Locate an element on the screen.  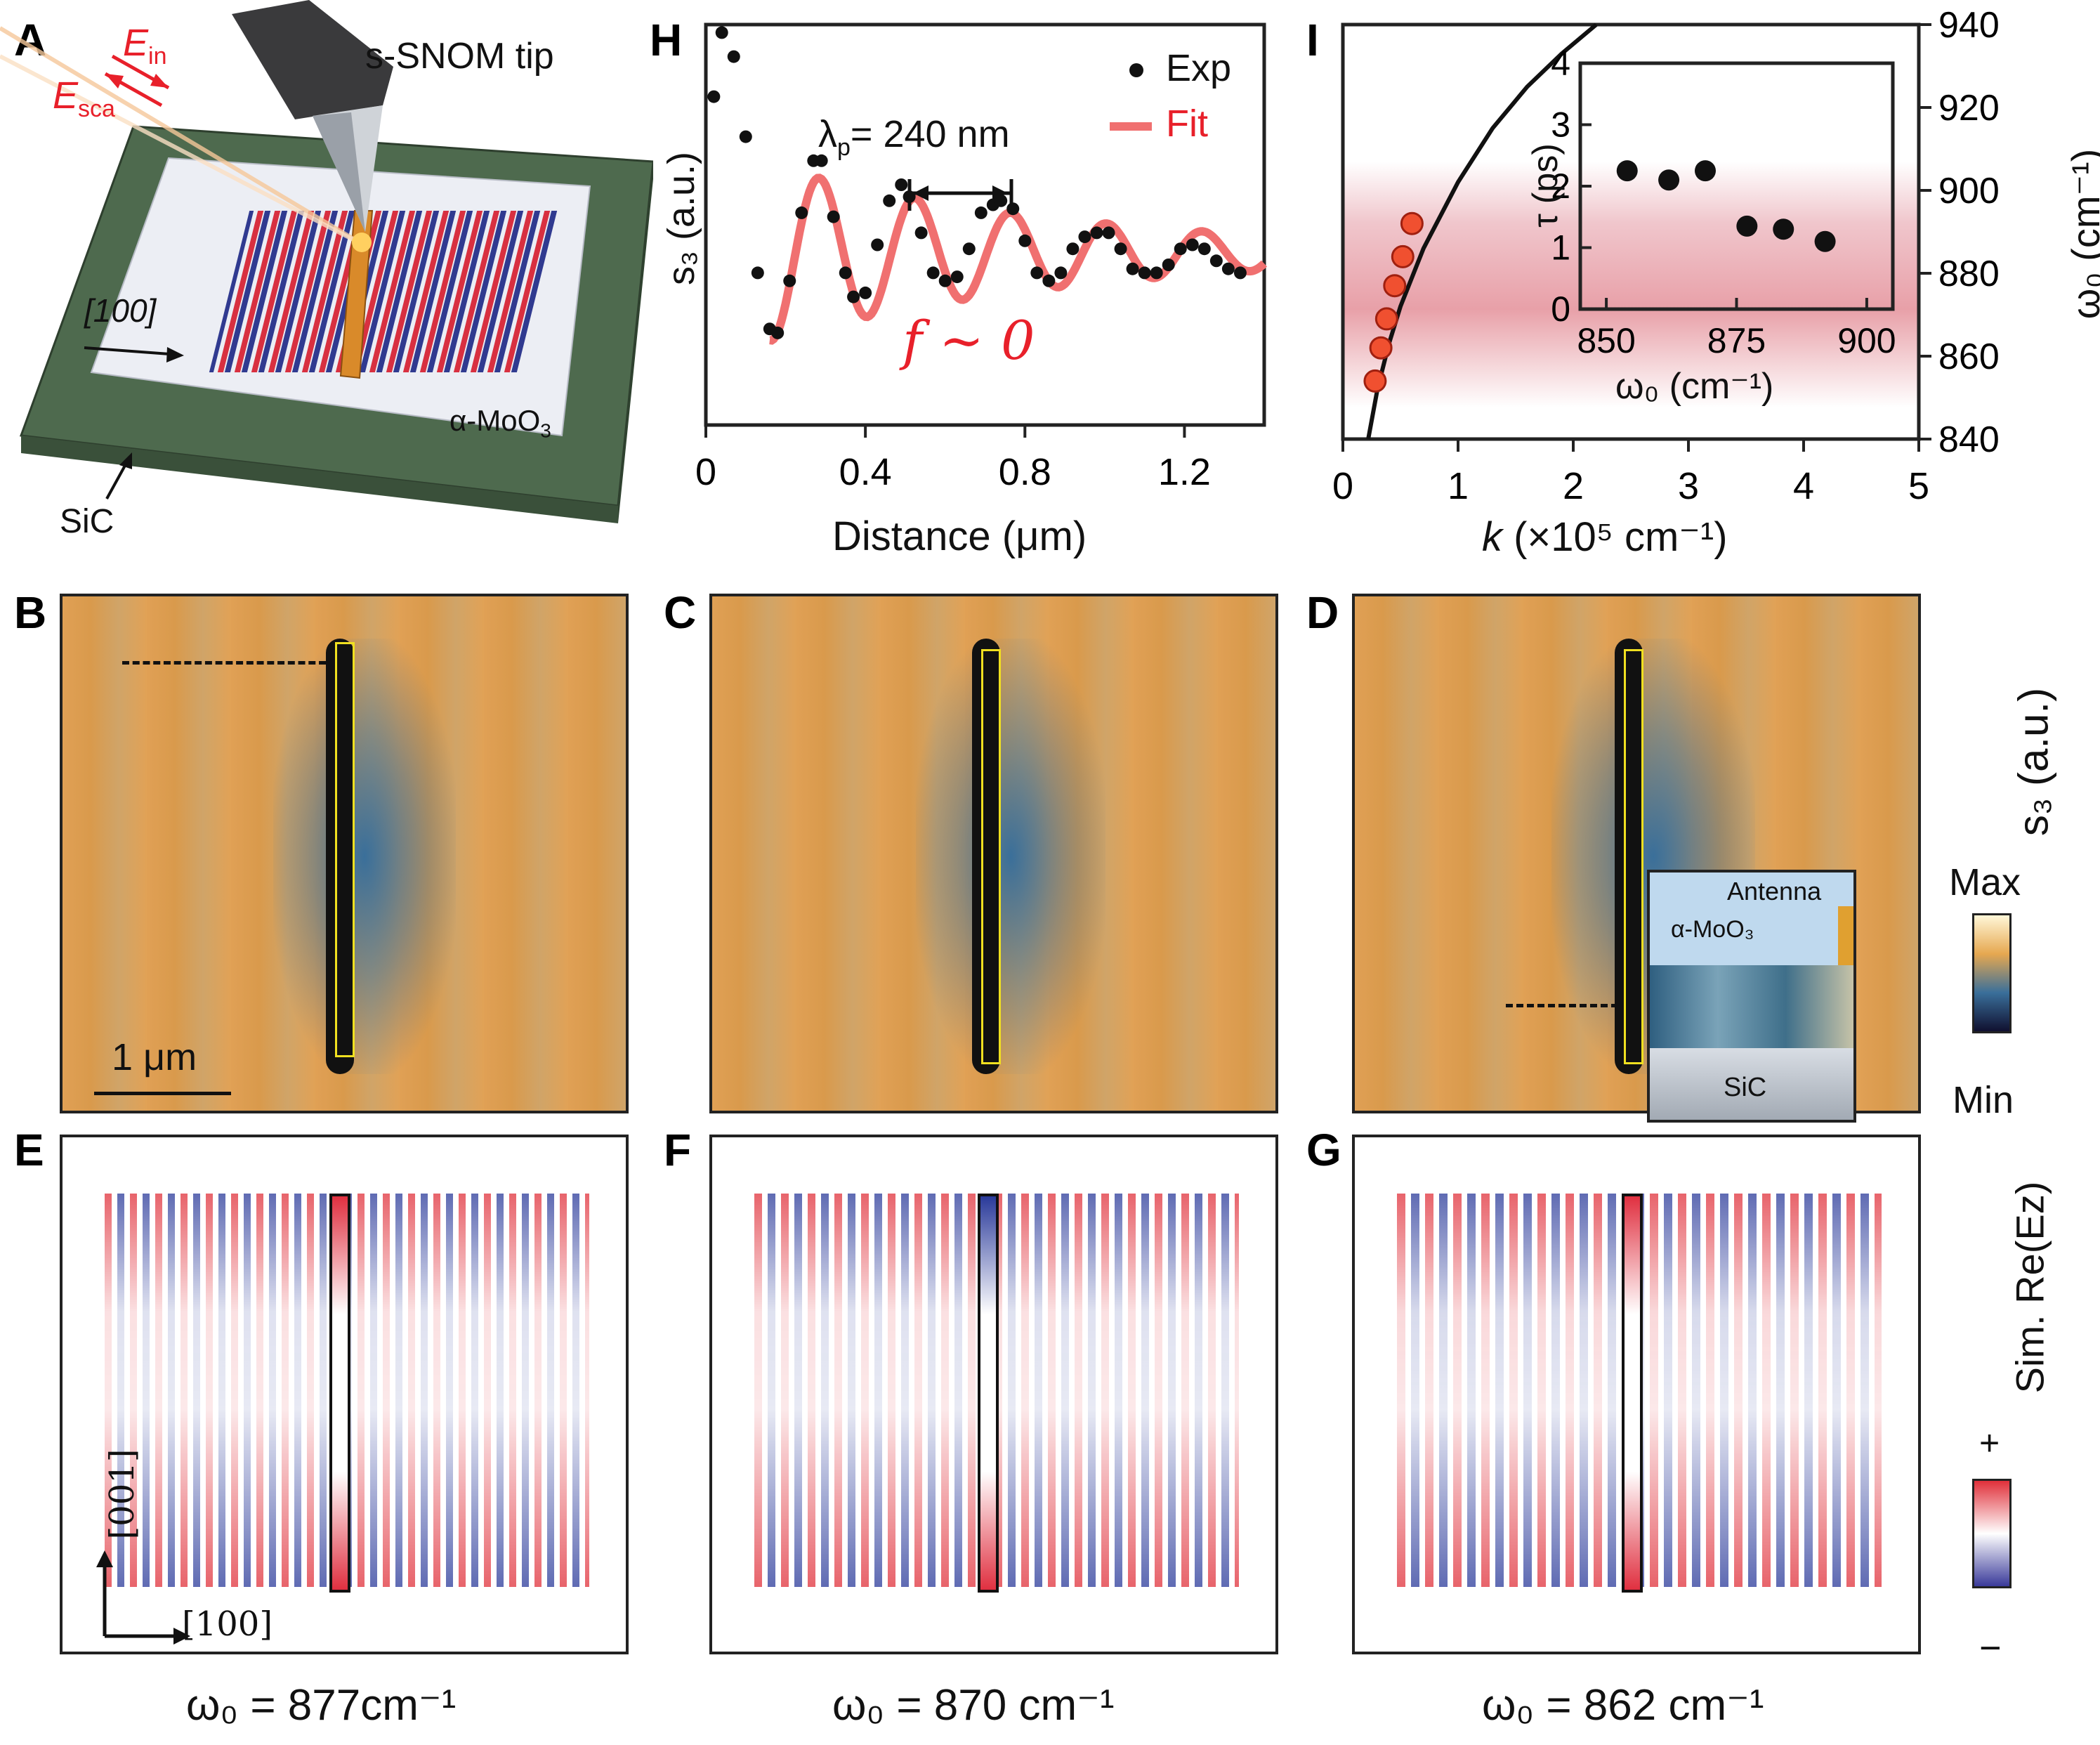
measured-points is located at coordinates (1393, 302).